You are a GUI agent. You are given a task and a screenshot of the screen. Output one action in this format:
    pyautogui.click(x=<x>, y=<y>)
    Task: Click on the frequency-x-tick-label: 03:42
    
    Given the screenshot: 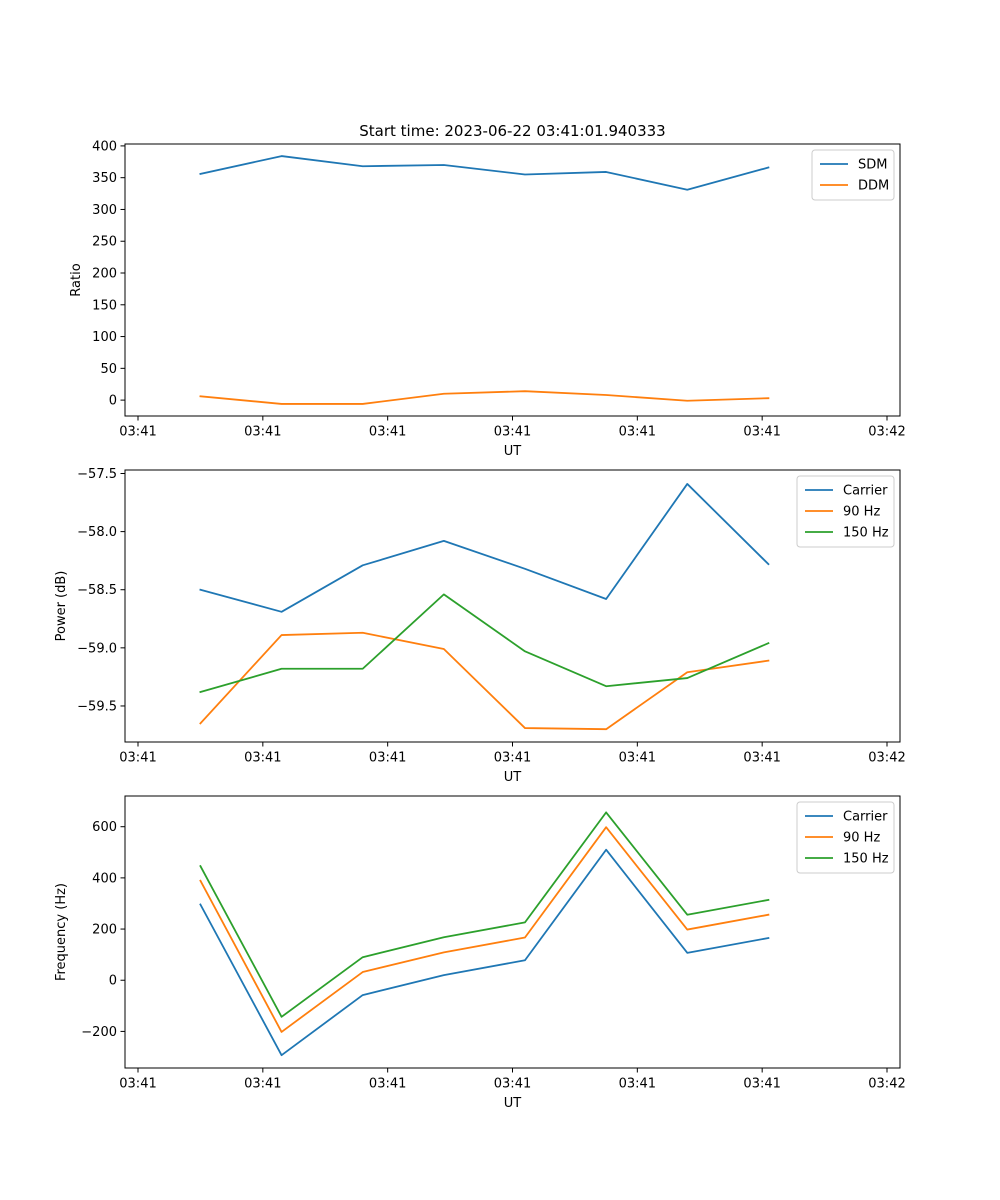 What is the action you would take?
    pyautogui.click(x=886, y=1084)
    